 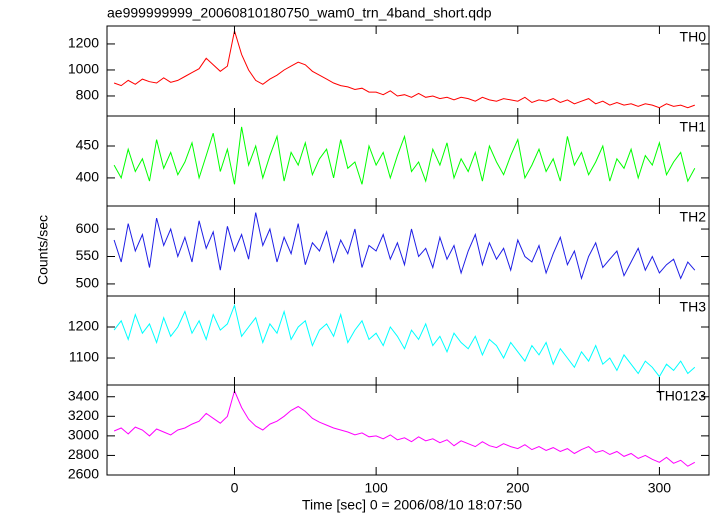 What do you see at coordinates (693, 307) in the screenshot?
I see `panel-label: TH3` at bounding box center [693, 307].